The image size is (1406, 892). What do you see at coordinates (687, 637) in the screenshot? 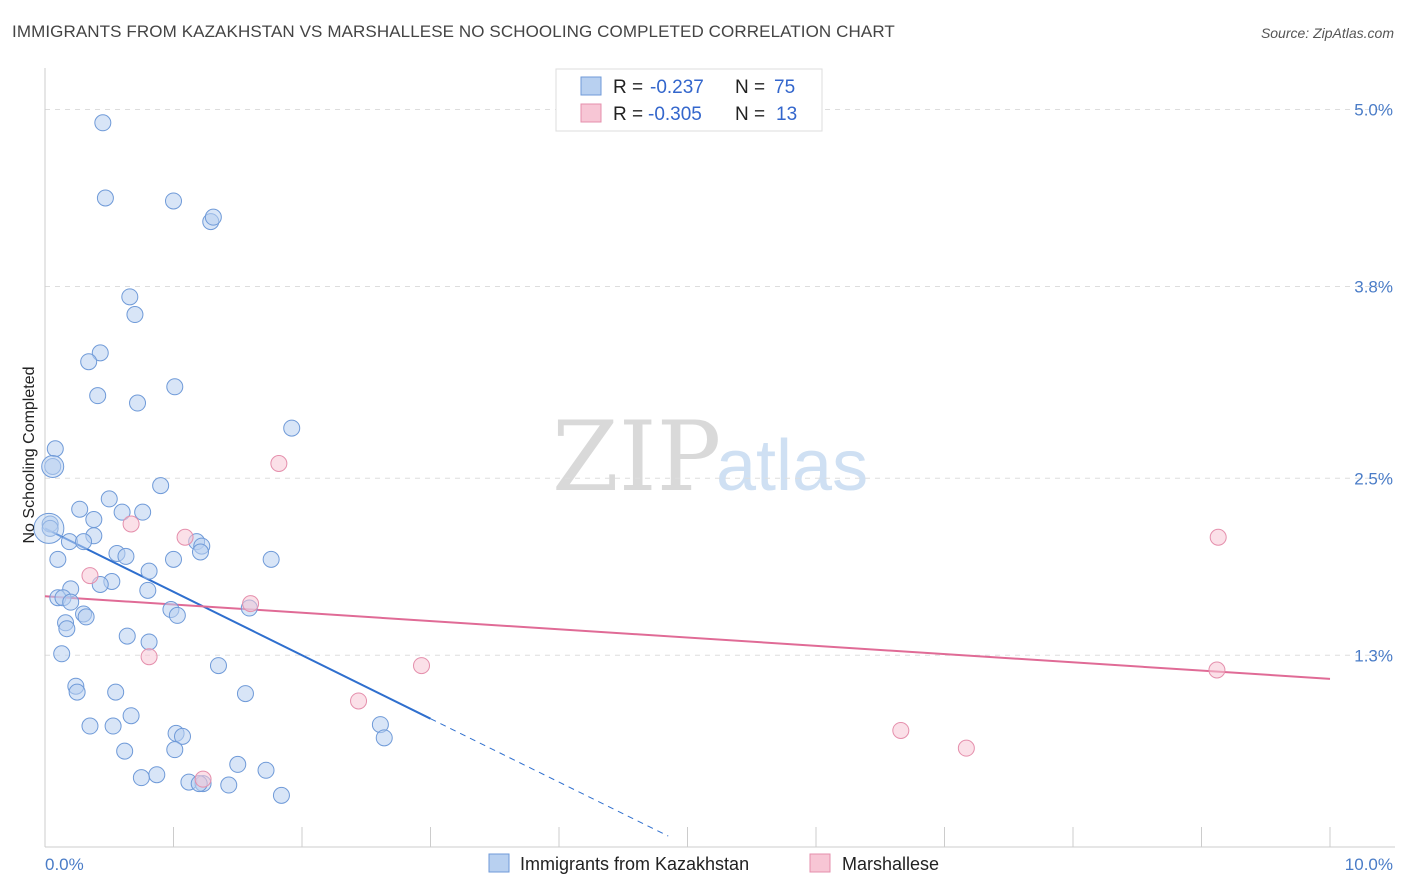
I see `trendline-marshallese` at bounding box center [687, 637].